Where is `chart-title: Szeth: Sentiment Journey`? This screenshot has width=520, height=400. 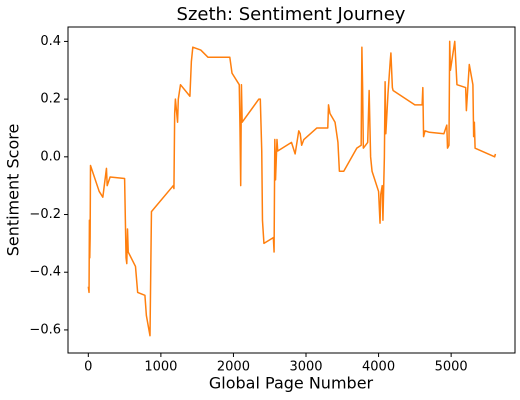 chart-title: Szeth: Sentiment Journey is located at coordinates (291, 14).